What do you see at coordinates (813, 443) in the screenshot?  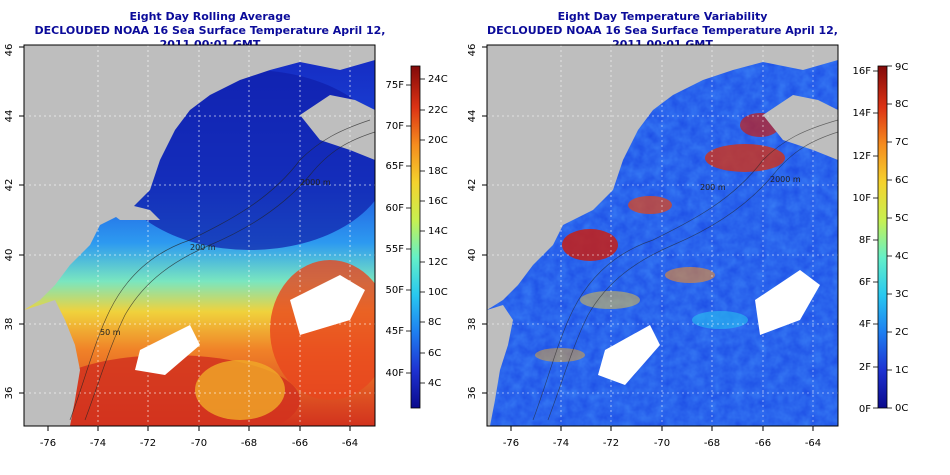 I see `right-xtick: -64` at bounding box center [813, 443].